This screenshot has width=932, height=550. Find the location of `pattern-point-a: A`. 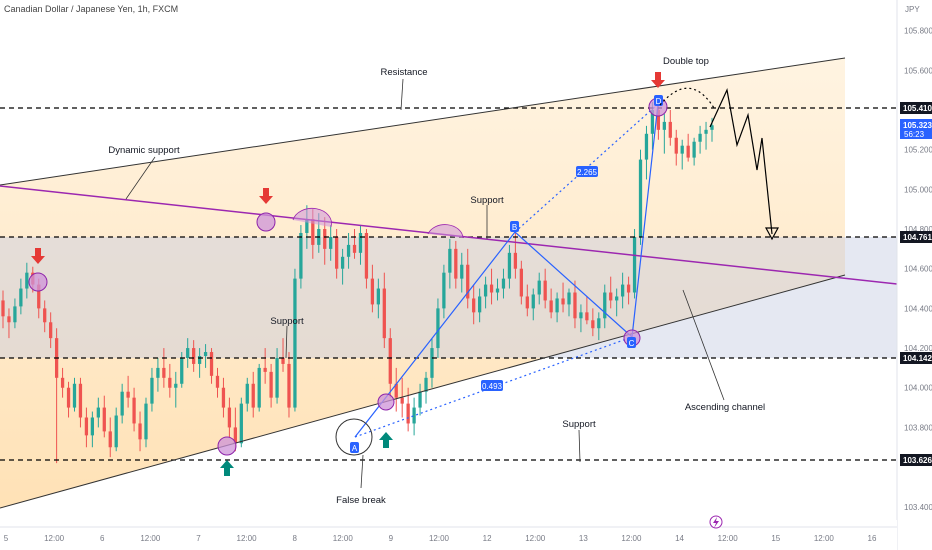

pattern-point-a: A is located at coordinates (354, 447).